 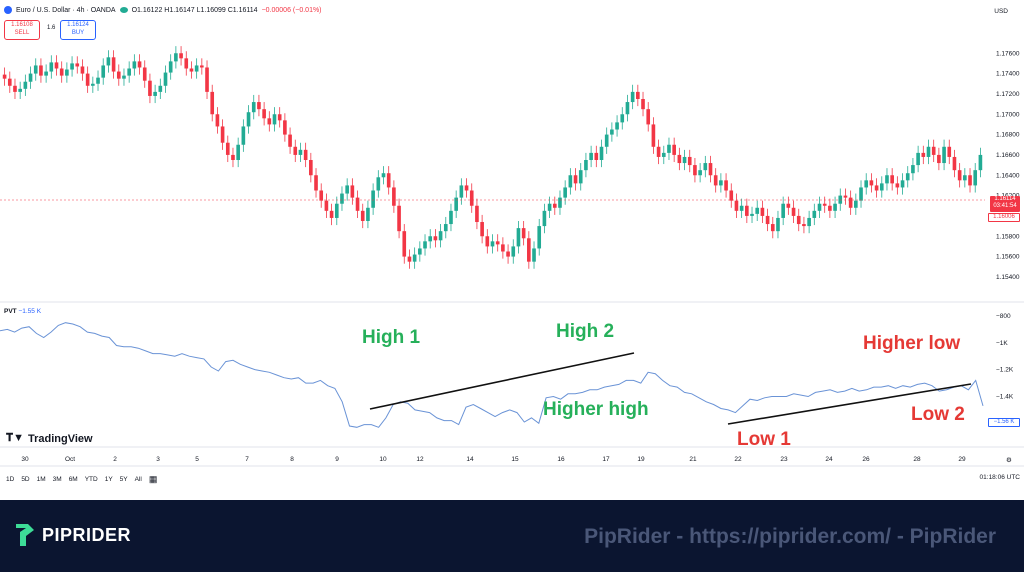 What do you see at coordinates (866, 459) in the screenshot?
I see `time-tick-label: 26` at bounding box center [866, 459].